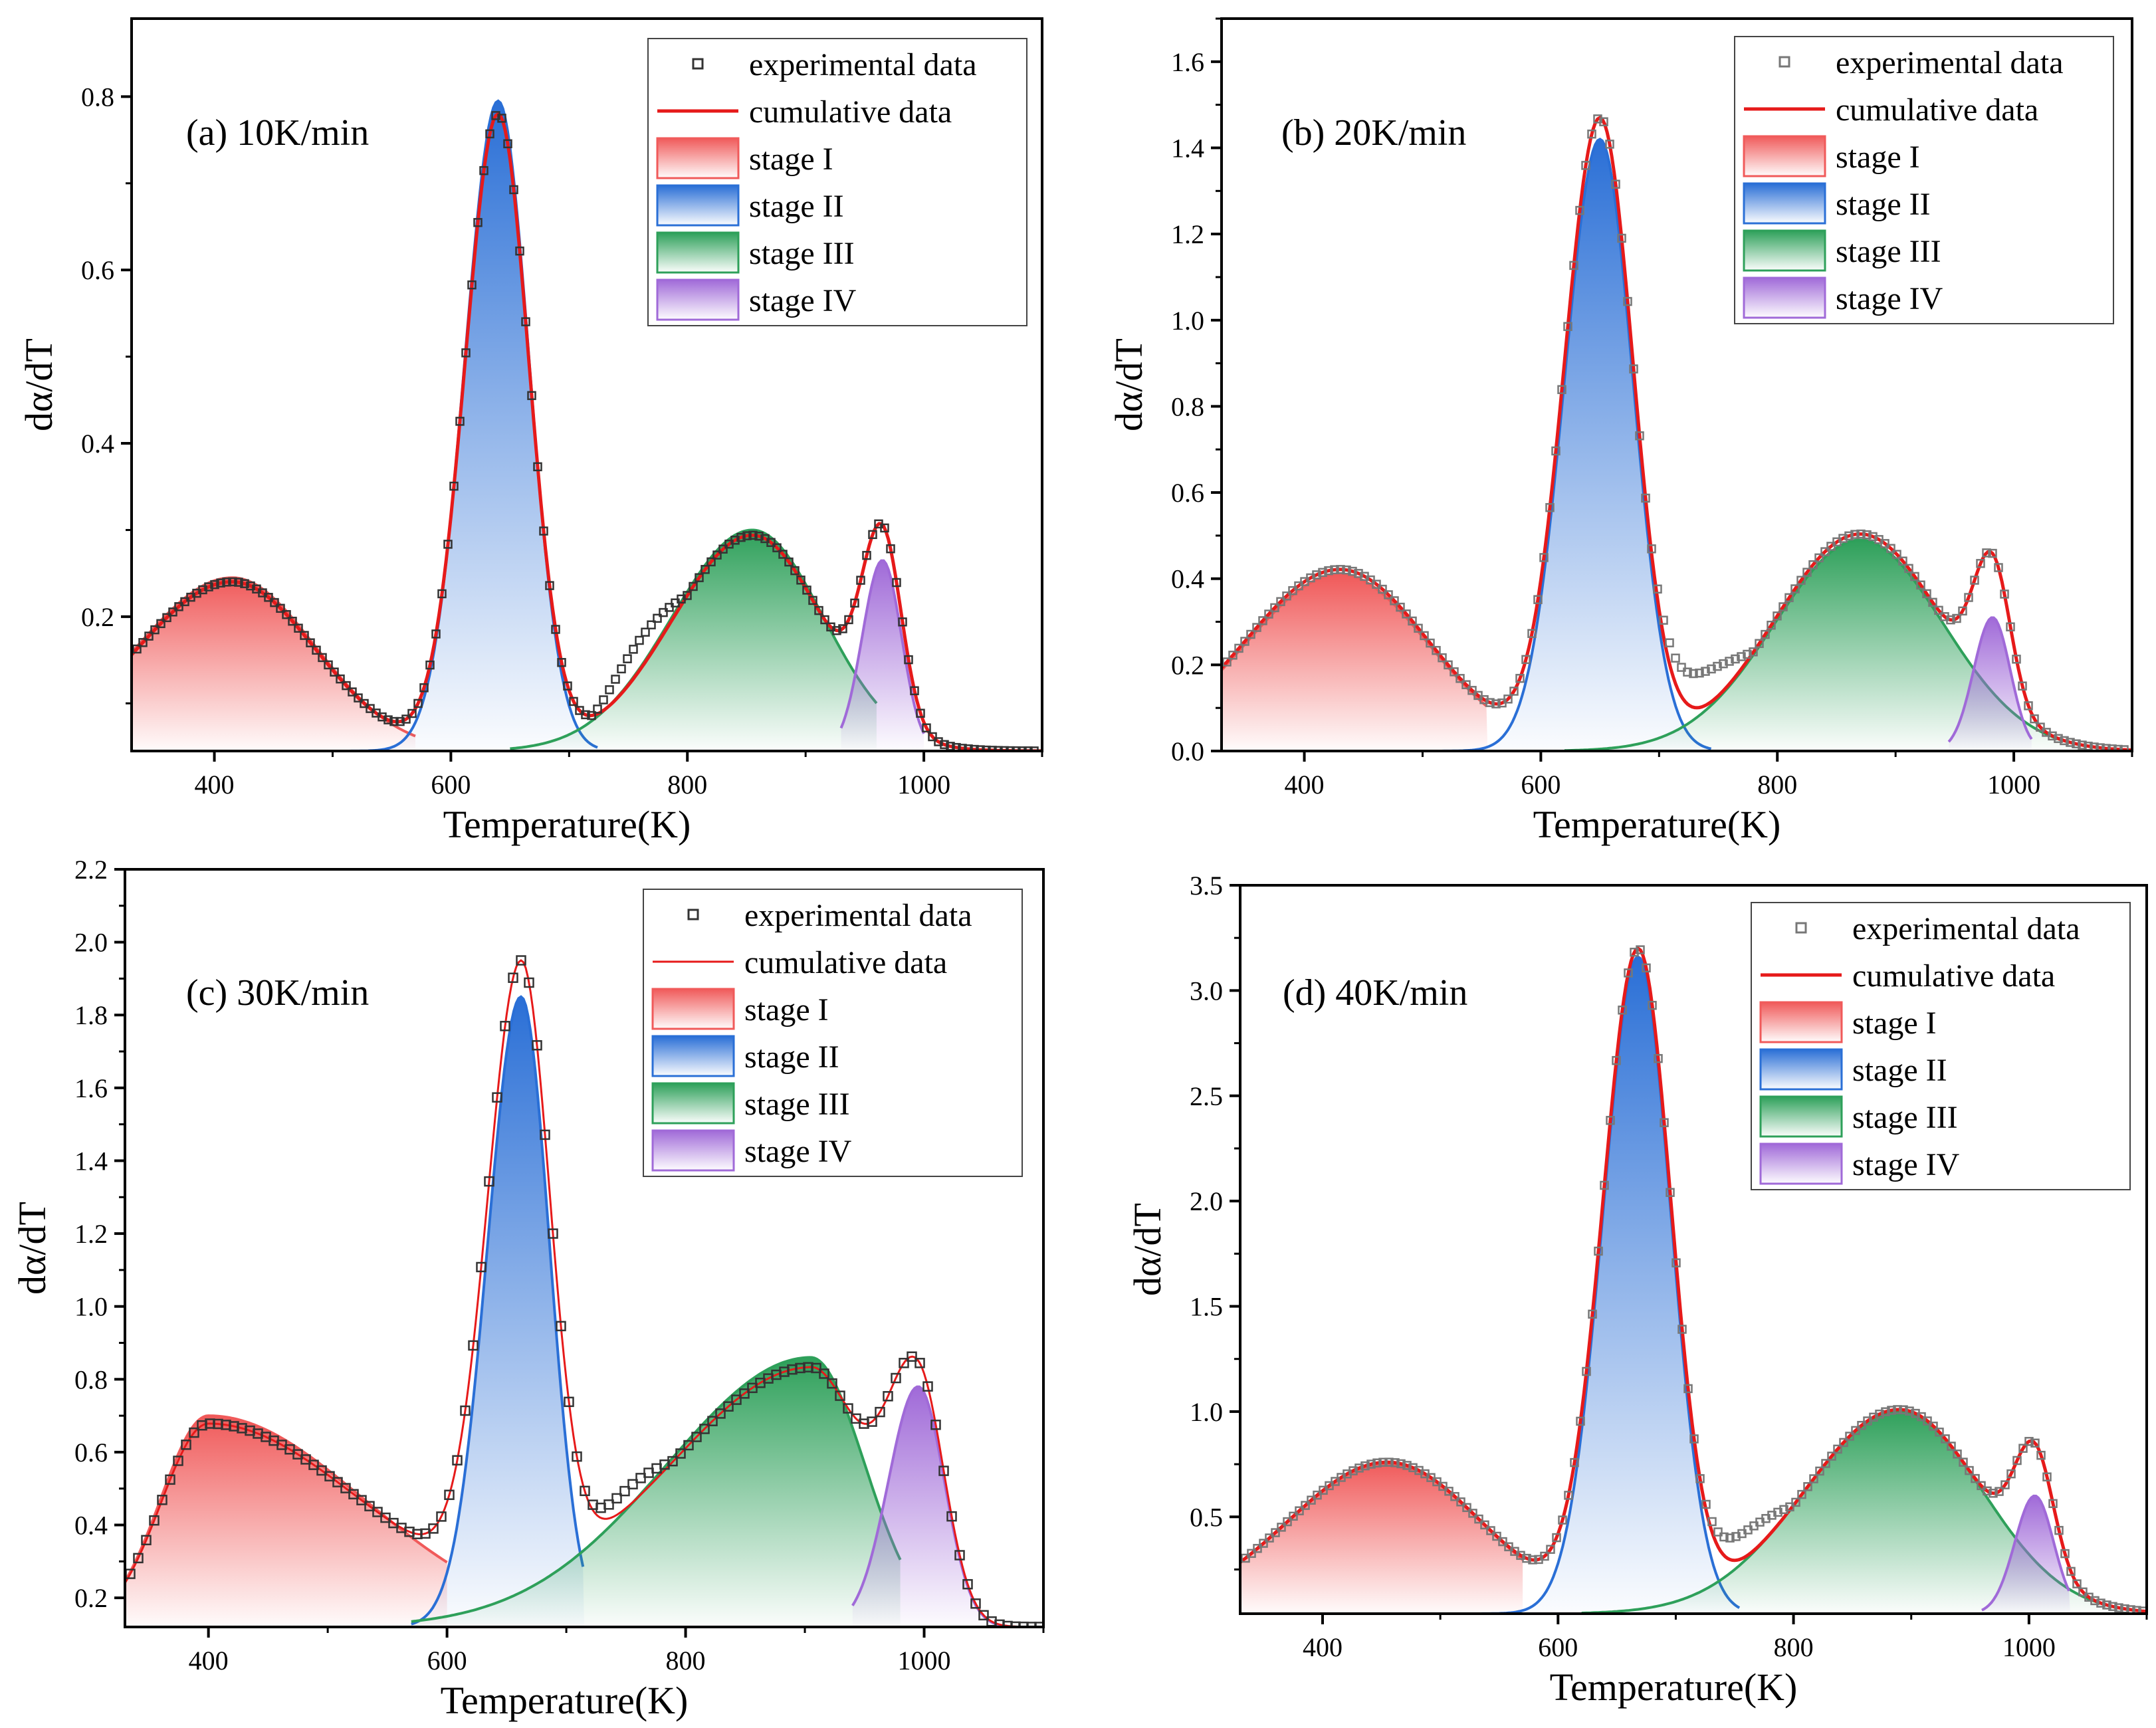  Describe the element at coordinates (91, 1307) in the screenshot. I see `y-tick-label: 1.0` at that location.